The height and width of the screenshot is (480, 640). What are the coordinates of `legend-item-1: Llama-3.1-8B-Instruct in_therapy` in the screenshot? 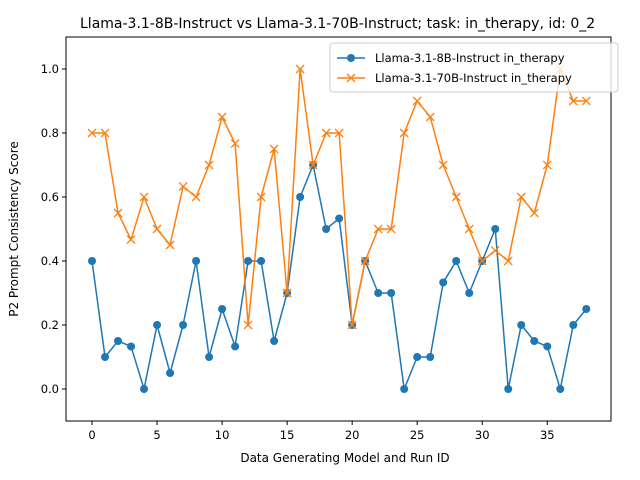 It's located at (451, 58).